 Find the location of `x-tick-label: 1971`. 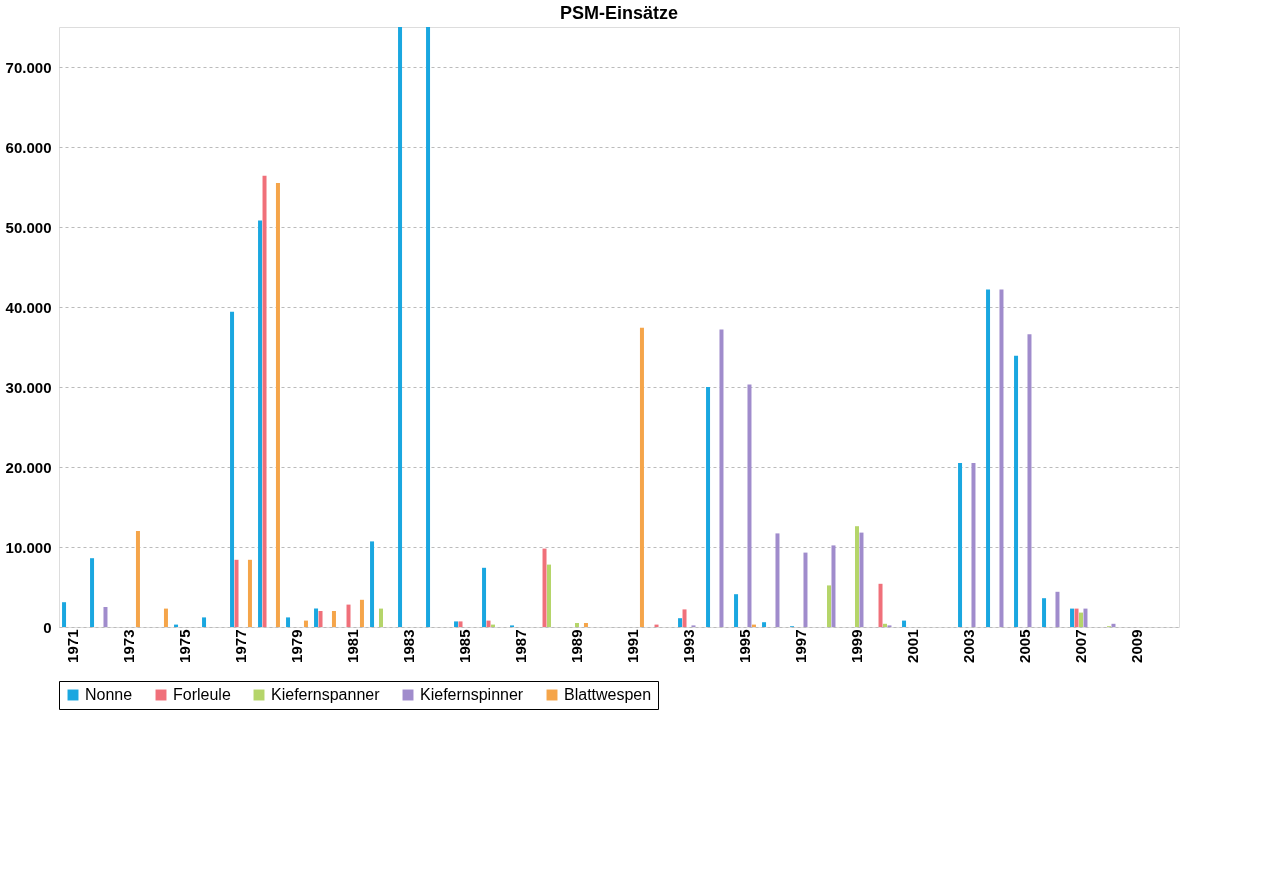

x-tick-label: 1971 is located at coordinates (72, 646).